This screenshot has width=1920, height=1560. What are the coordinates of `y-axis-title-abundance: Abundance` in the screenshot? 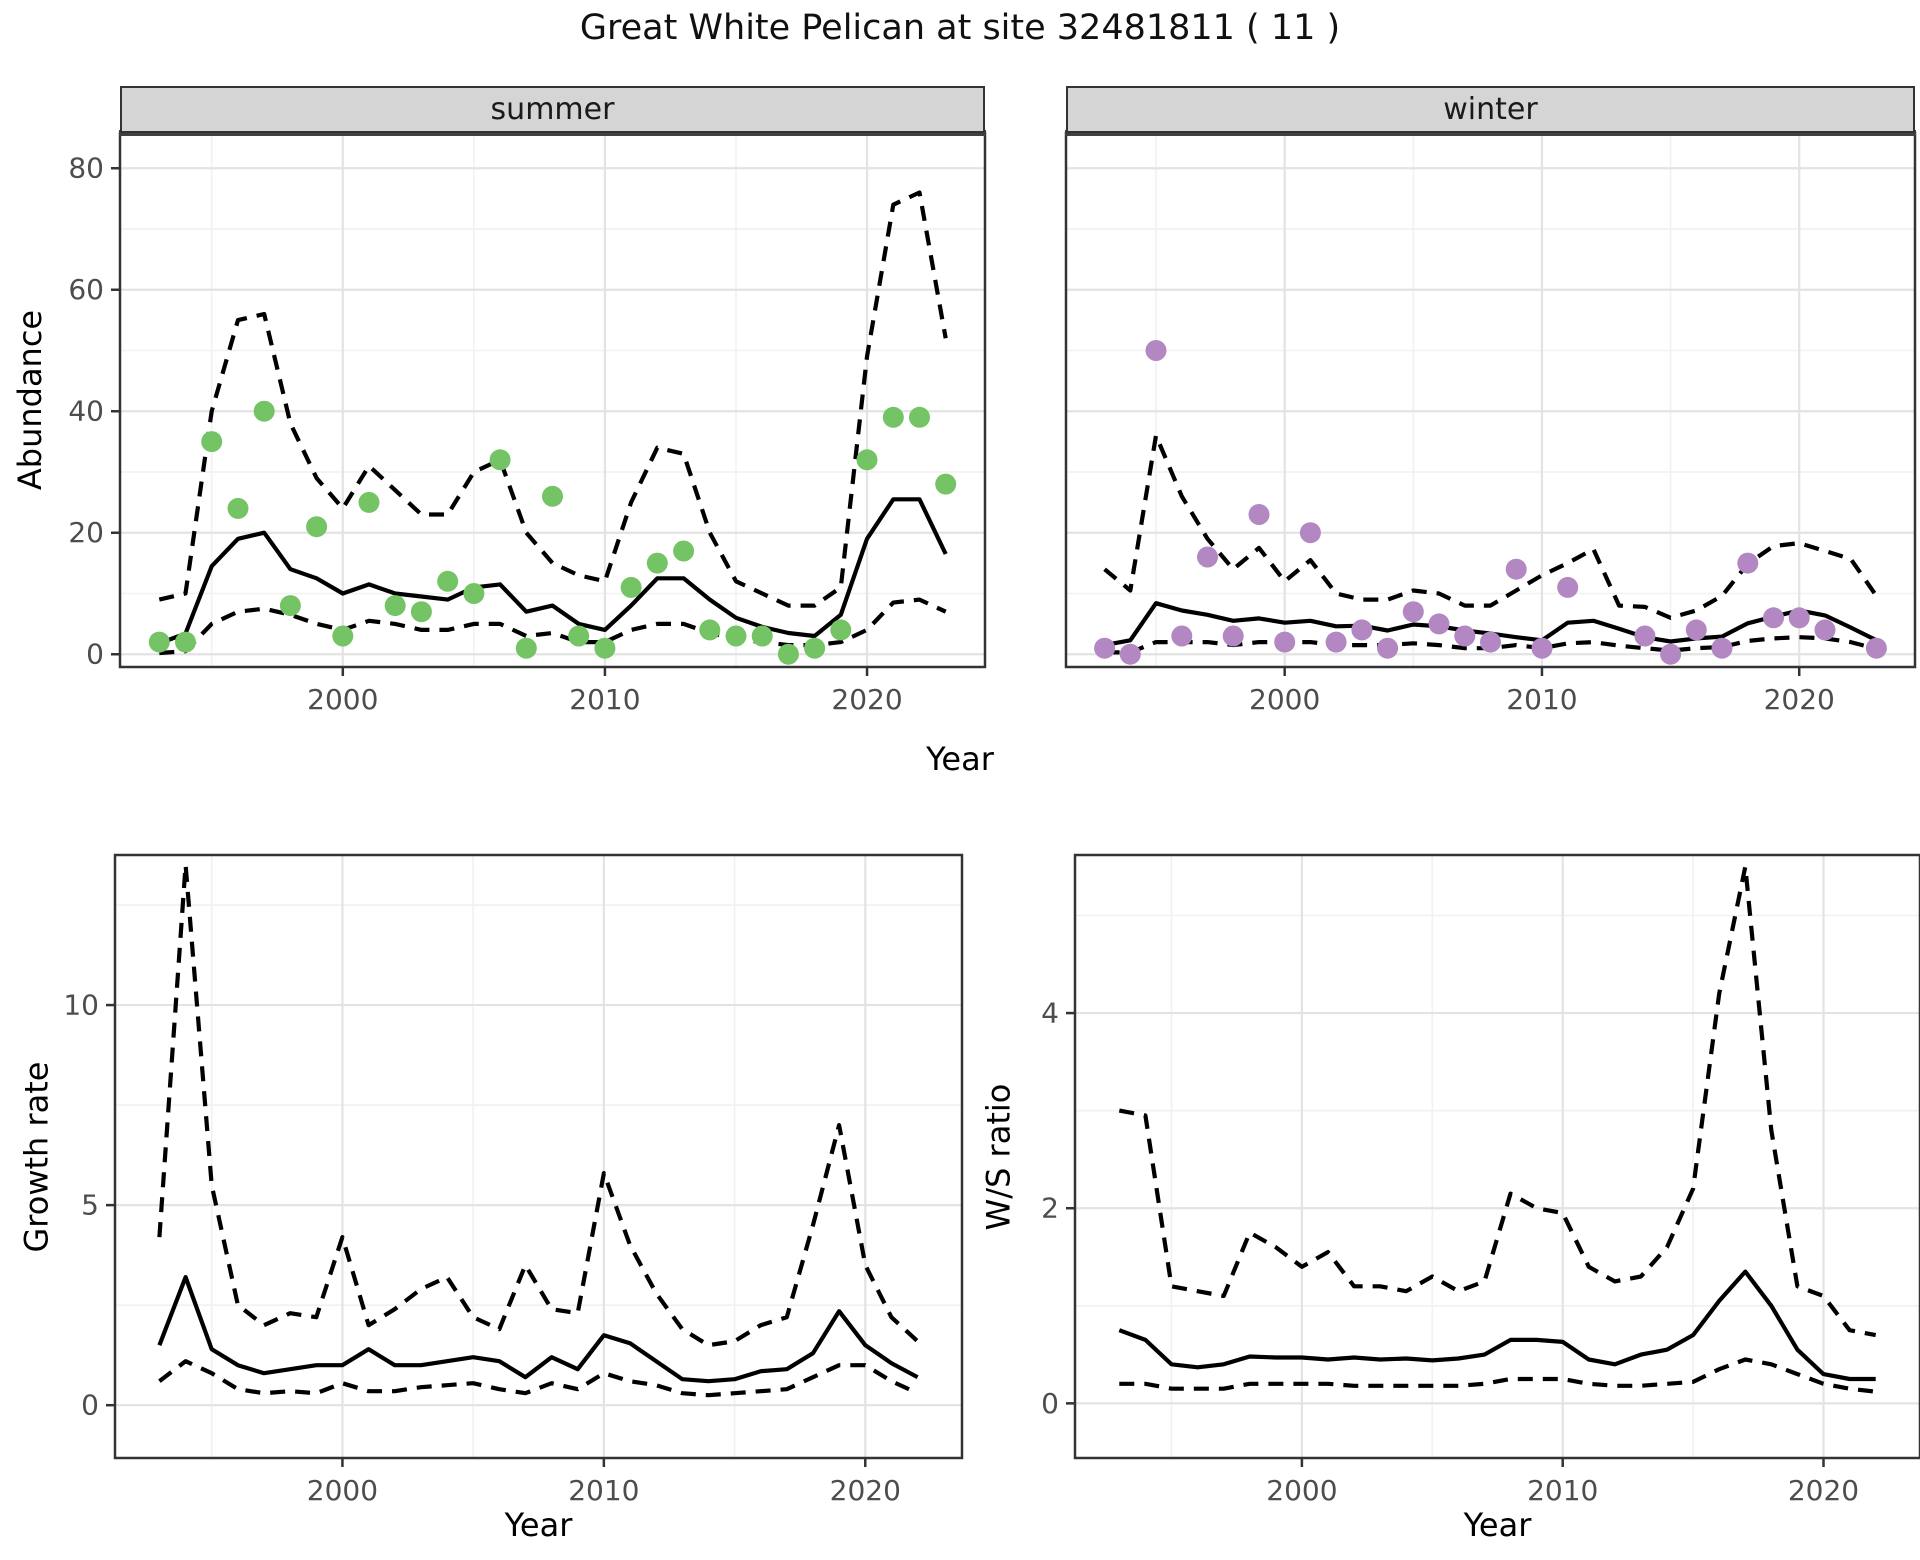 It's located at (30, 400).